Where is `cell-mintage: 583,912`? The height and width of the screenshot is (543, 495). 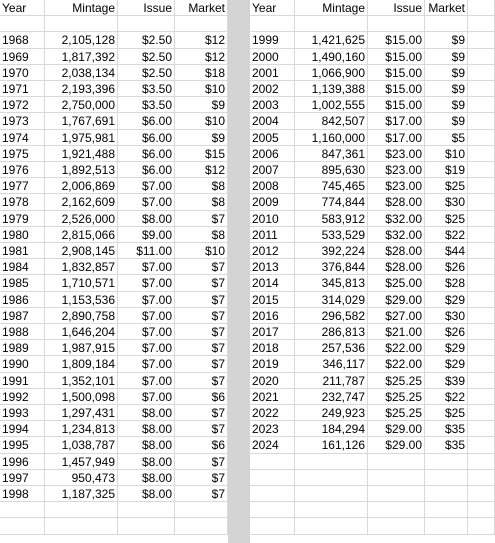
cell-mintage: 583,912 is located at coordinates (331, 218).